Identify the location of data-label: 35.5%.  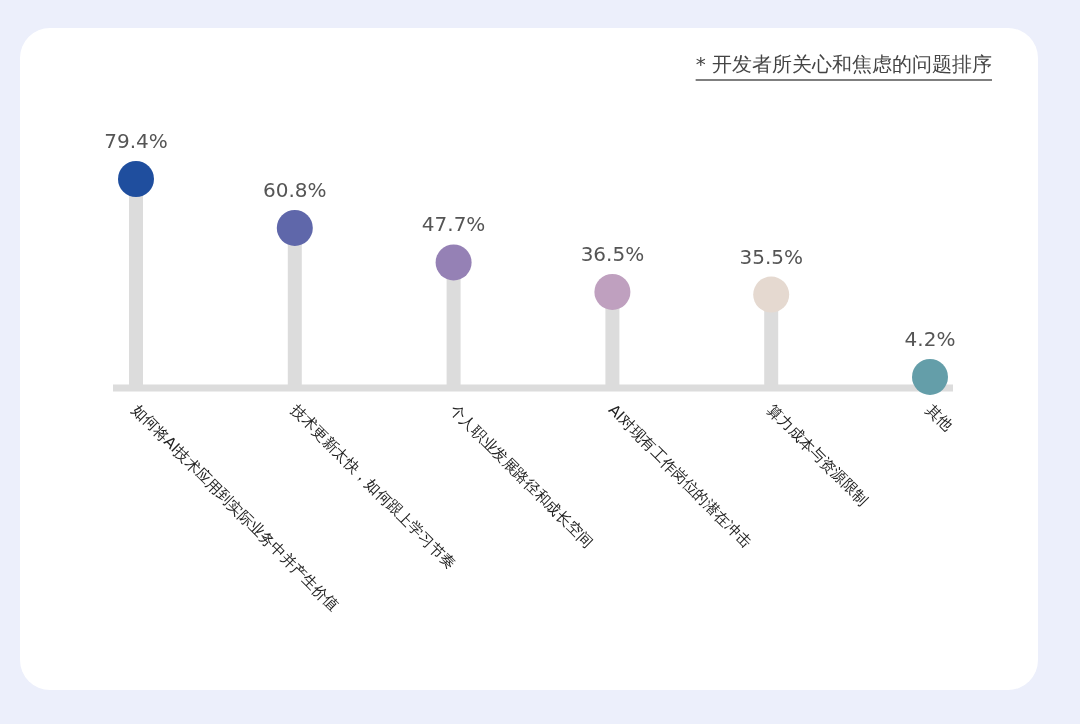
(771, 256).